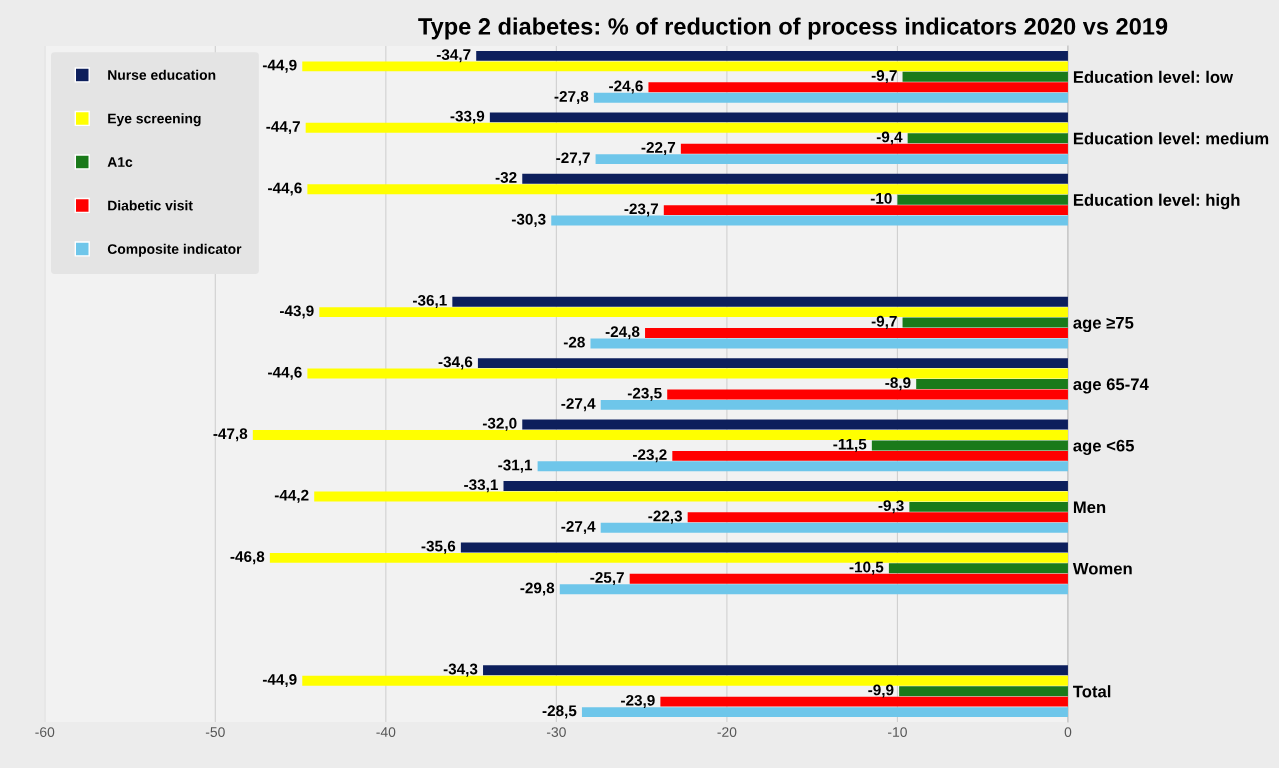 The image size is (1279, 768). What do you see at coordinates (1153, 76) in the screenshot?
I see `y-tick-label: Education level: low` at bounding box center [1153, 76].